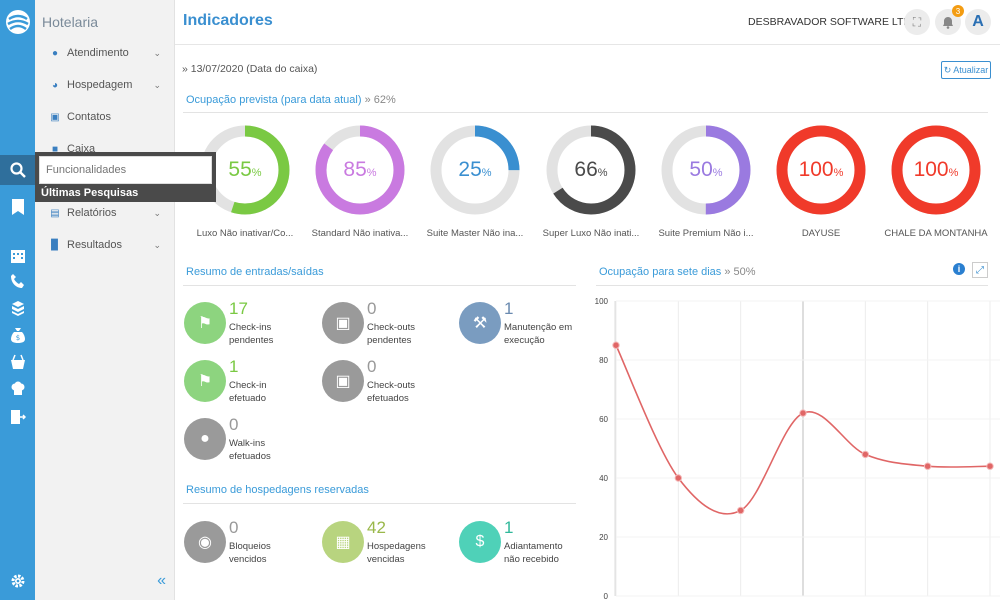  I want to click on week-title: Ocupação para sete dias » 50%, so click(677, 272).